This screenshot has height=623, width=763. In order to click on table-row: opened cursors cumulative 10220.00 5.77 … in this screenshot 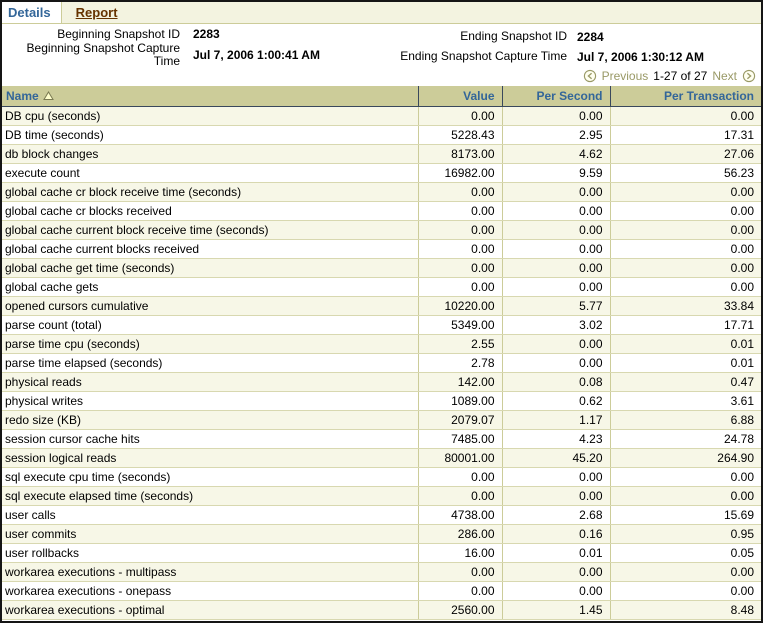, I will do `click(381, 306)`.